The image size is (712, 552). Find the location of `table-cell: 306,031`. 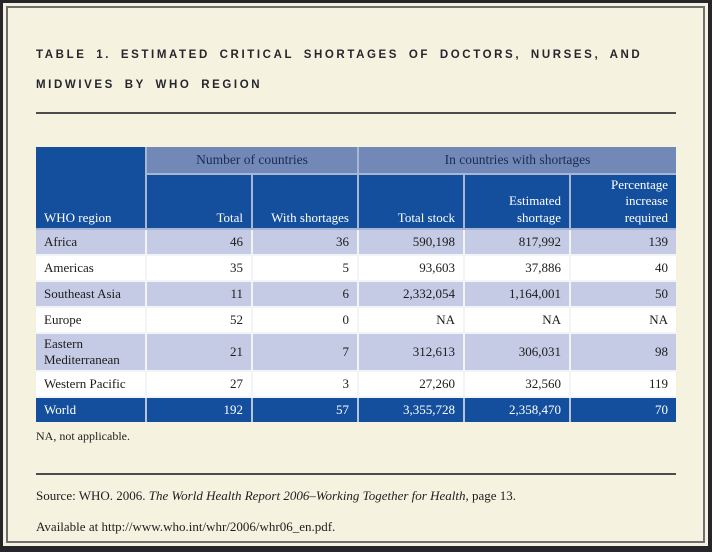

table-cell: 306,031 is located at coordinates (517, 352).